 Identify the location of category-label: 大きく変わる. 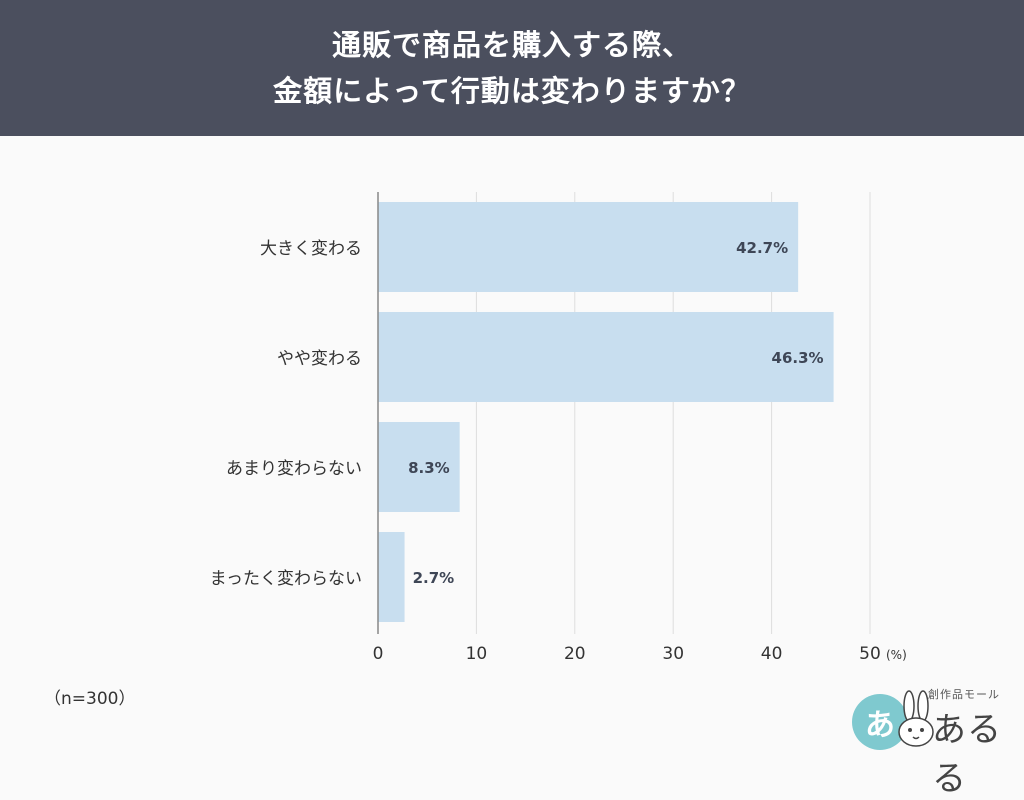
(311, 249).